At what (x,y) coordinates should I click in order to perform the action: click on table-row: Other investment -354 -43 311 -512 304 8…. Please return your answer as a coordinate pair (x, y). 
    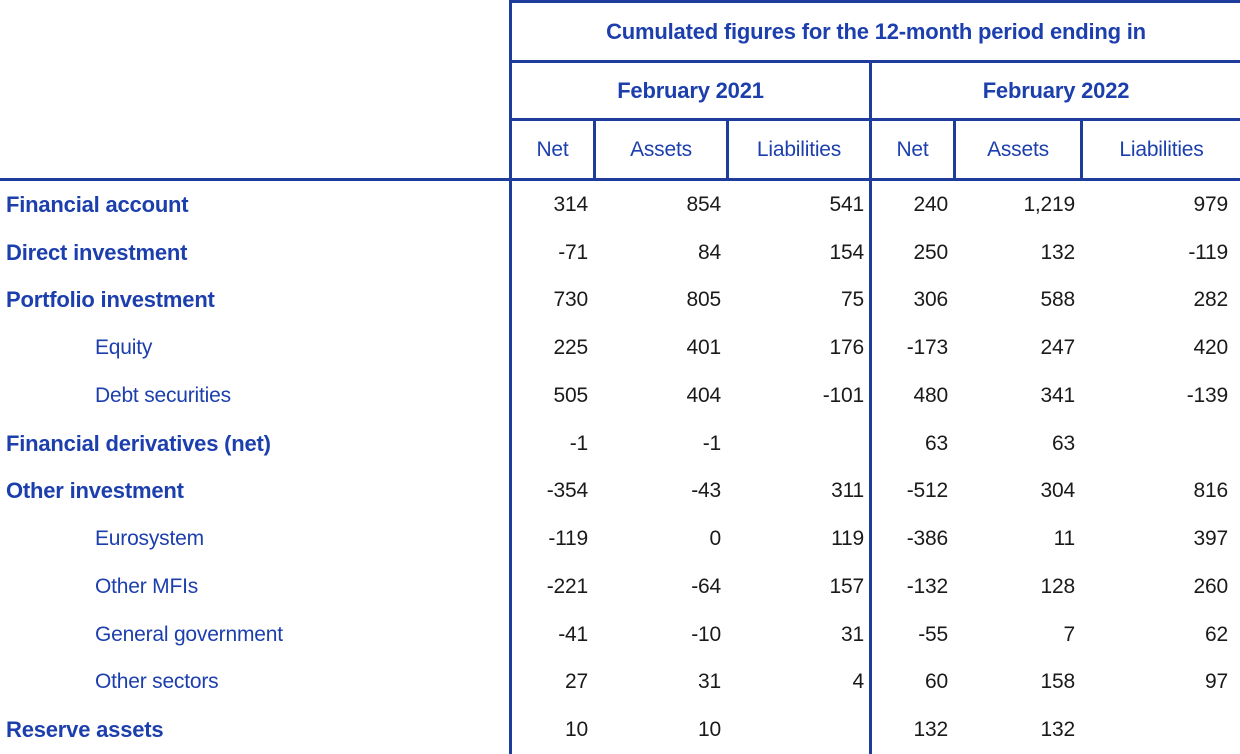
    Looking at the image, I should click on (620, 492).